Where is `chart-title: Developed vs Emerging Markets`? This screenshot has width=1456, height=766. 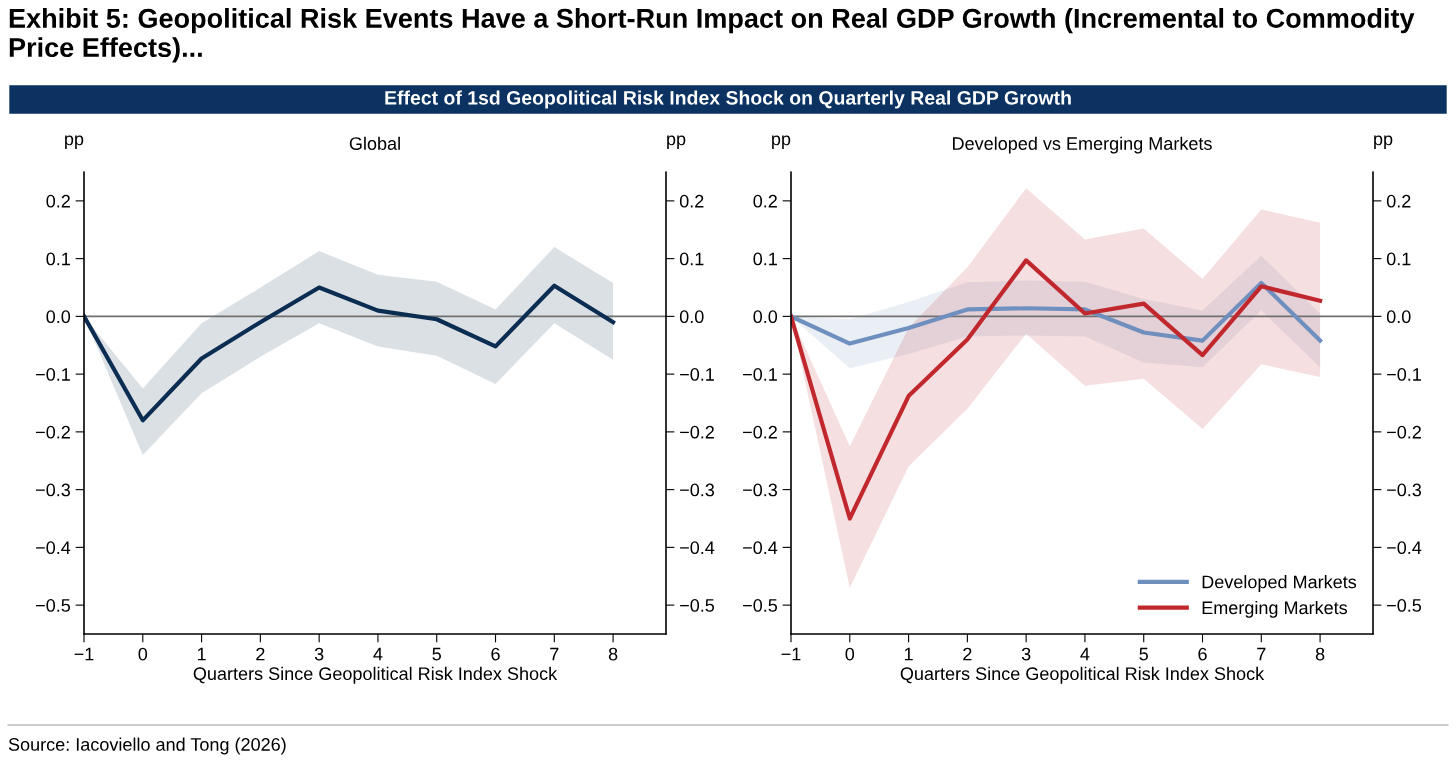
chart-title: Developed vs Emerging Markets is located at coordinates (1082, 145).